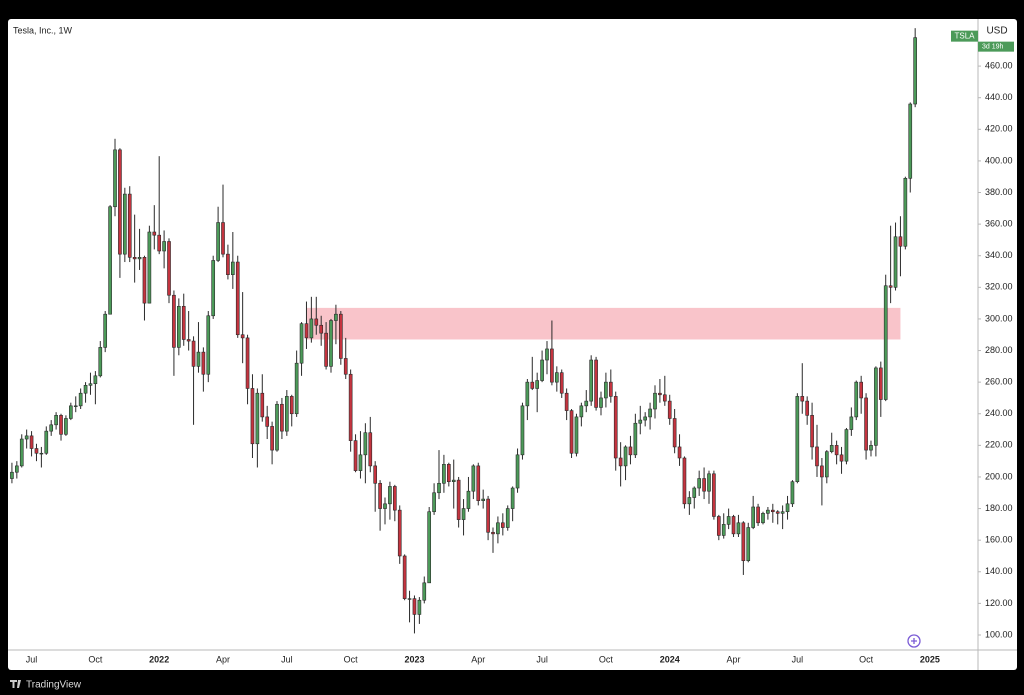  What do you see at coordinates (999, 476) in the screenshot?
I see `y-tick-label: 200.00` at bounding box center [999, 476].